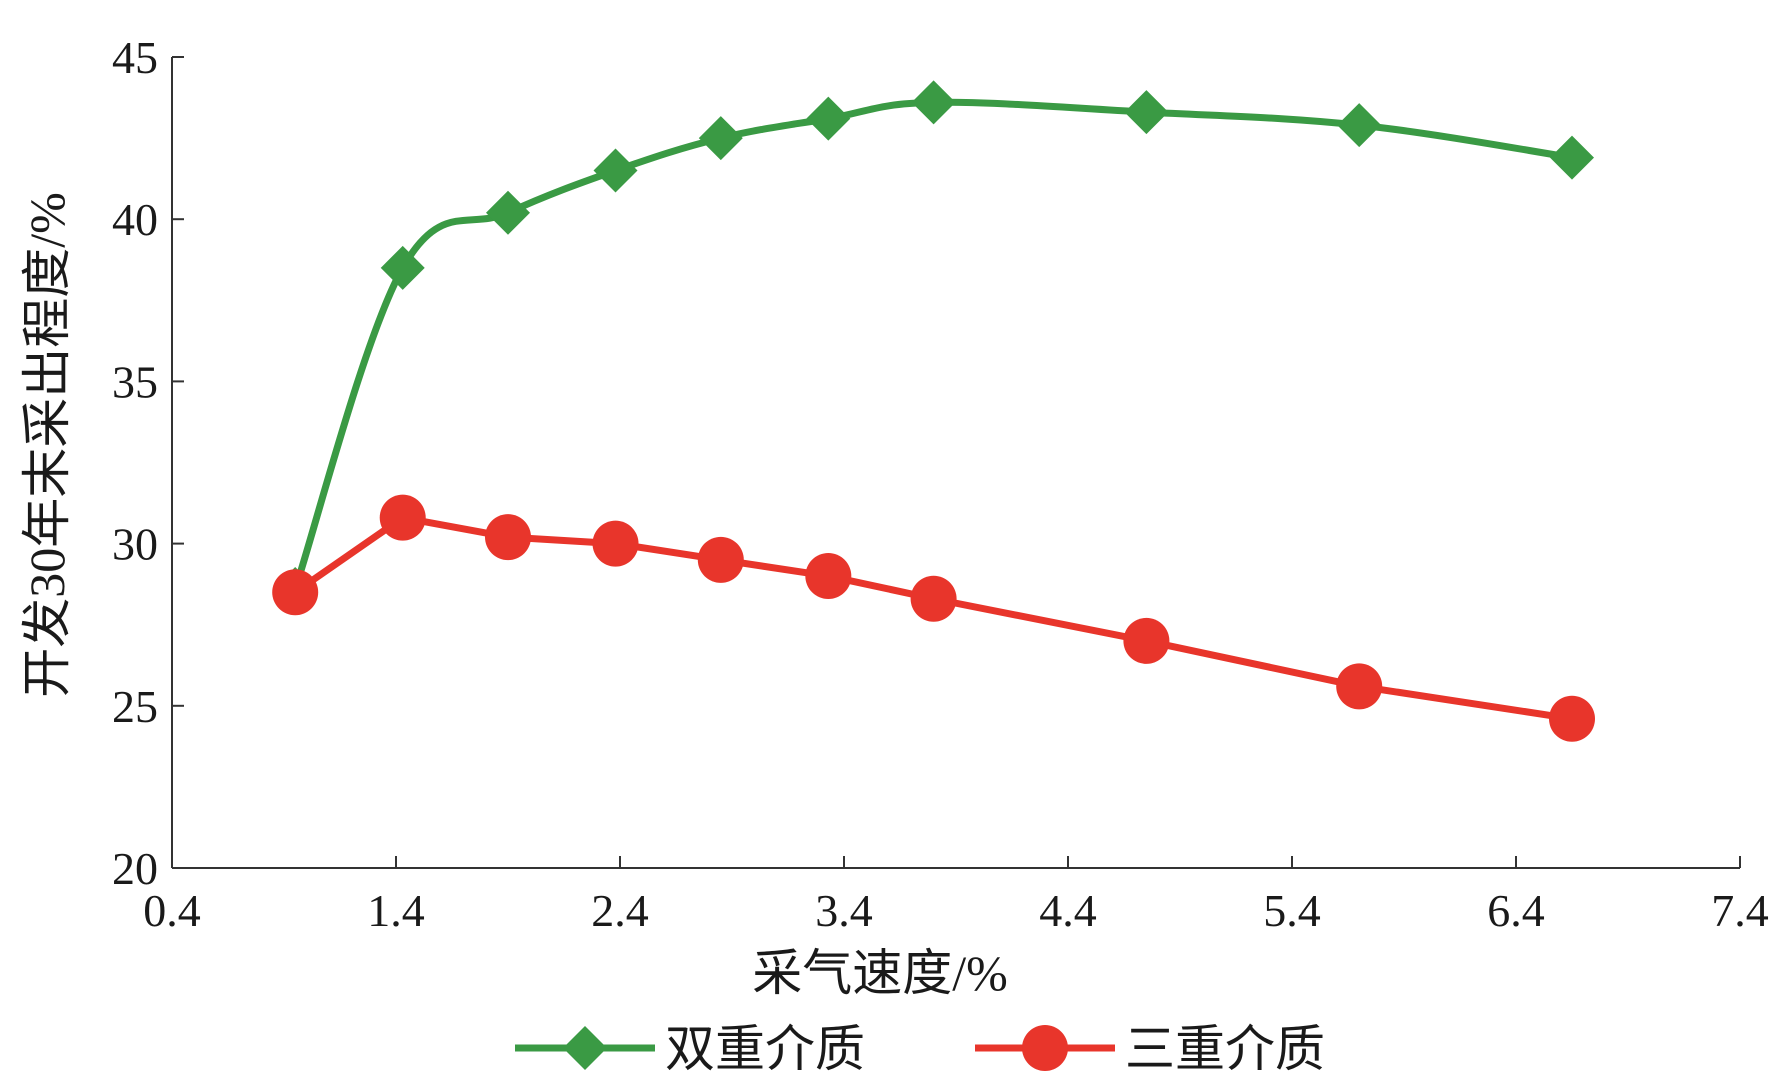 This screenshot has height=1080, width=1772. Describe the element at coordinates (1292, 910) in the screenshot. I see `x-tick-label: 5.4` at that location.